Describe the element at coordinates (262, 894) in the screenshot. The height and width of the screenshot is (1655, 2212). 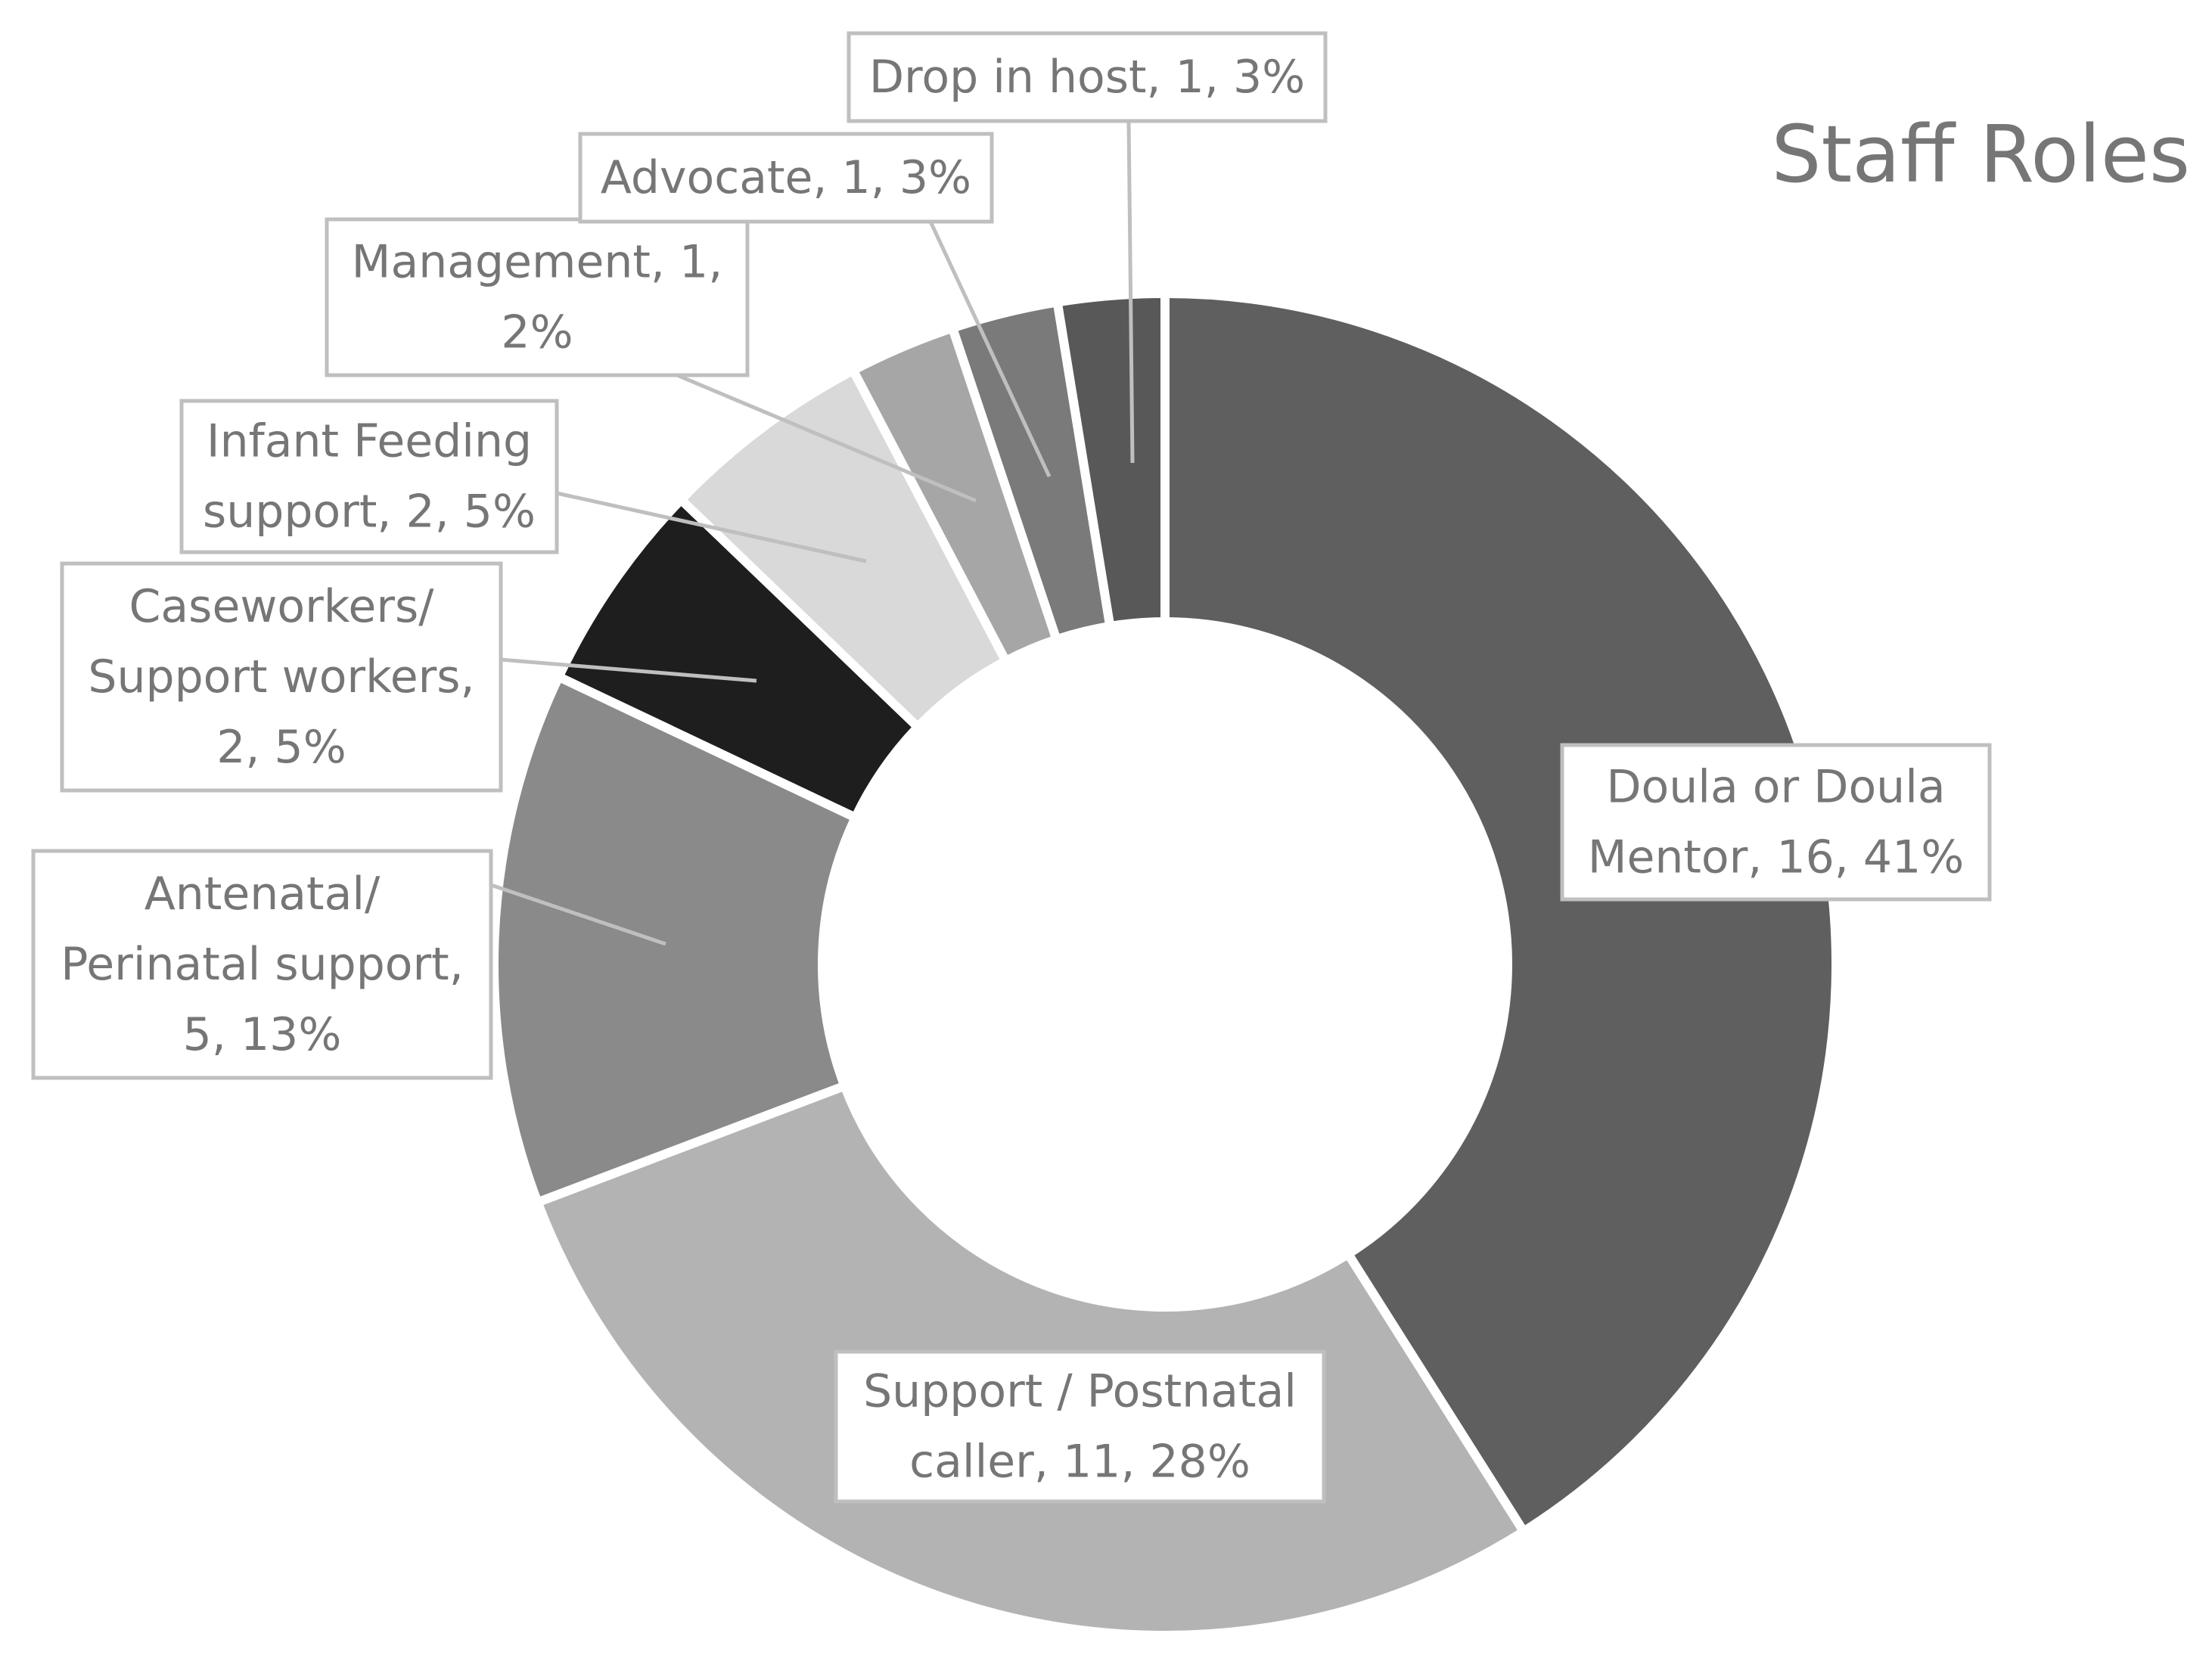
I see `data-label-line: Antenatal/` at that location.